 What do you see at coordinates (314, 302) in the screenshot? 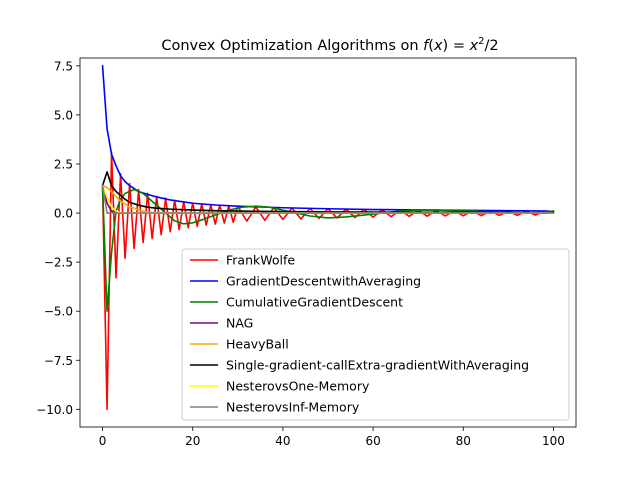
I see `legend-label: CumulativeGradientDescent` at bounding box center [314, 302].